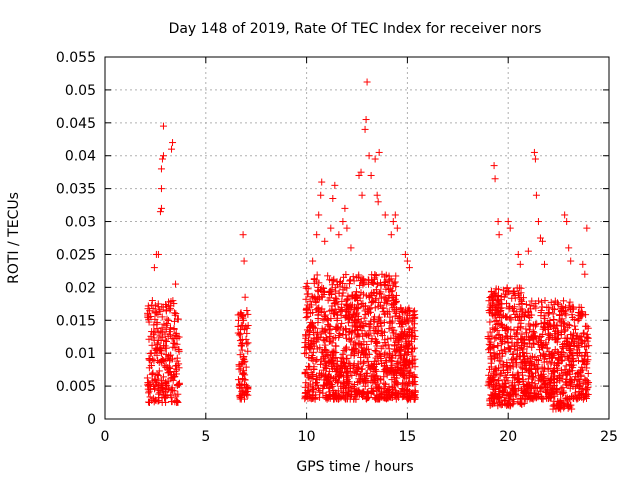 Image resolution: width=640 pixels, height=480 pixels. Describe the element at coordinates (307, 437) in the screenshot. I see `x-tick-label: 10` at that location.